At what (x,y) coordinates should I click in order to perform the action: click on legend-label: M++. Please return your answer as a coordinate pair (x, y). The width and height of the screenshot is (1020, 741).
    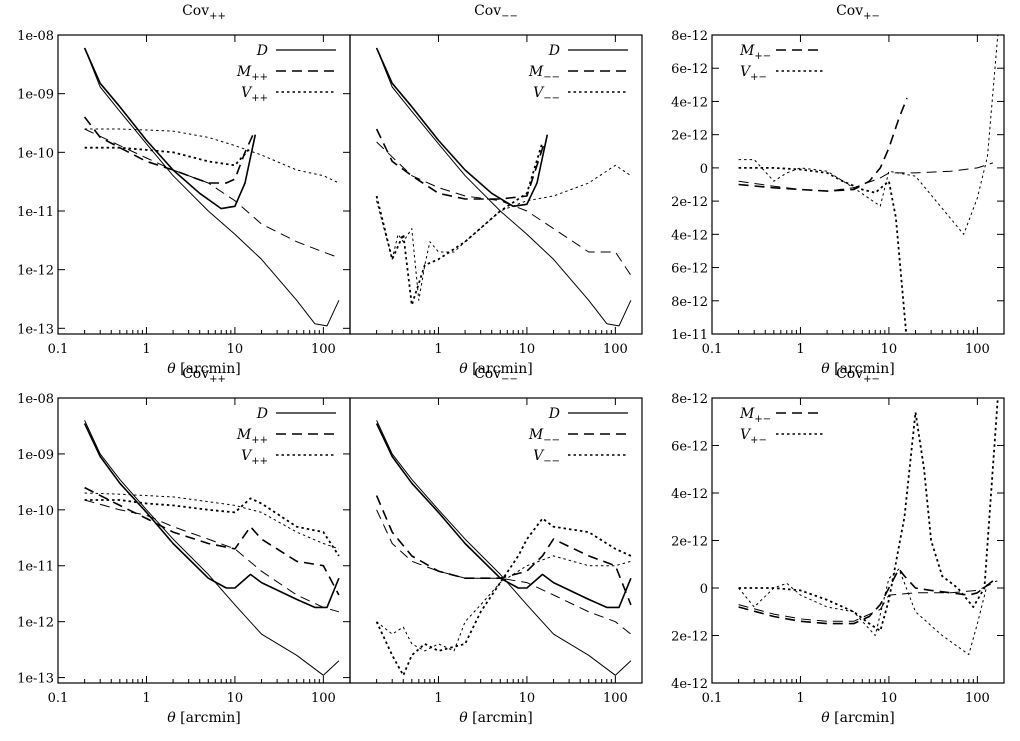
    Looking at the image, I should click on (252, 436).